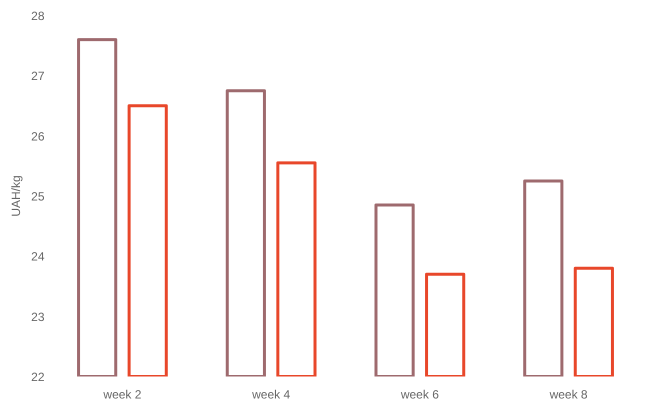 This screenshot has width=655, height=411. What do you see at coordinates (38, 136) in the screenshot?
I see `y-tick-label: 26` at bounding box center [38, 136].